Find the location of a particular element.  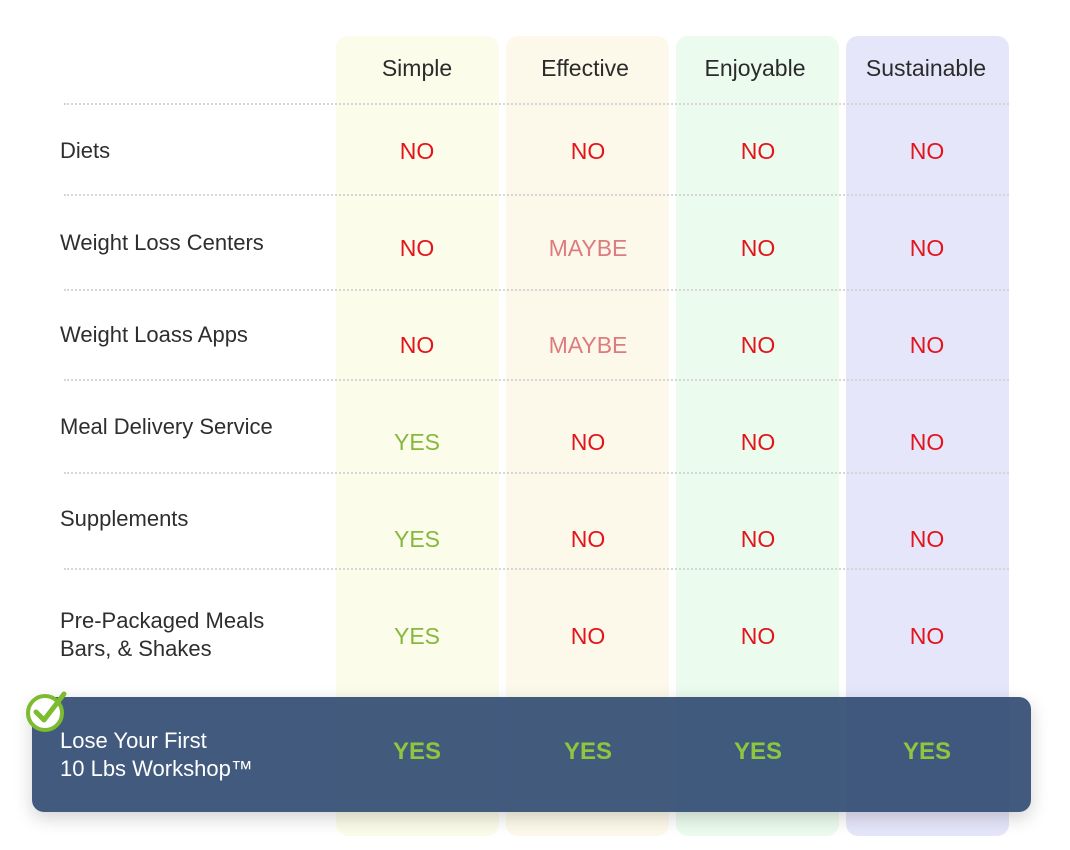

highlight-row-label: Lose Your First 10 Lbs Workshop™ is located at coordinates (156, 755).